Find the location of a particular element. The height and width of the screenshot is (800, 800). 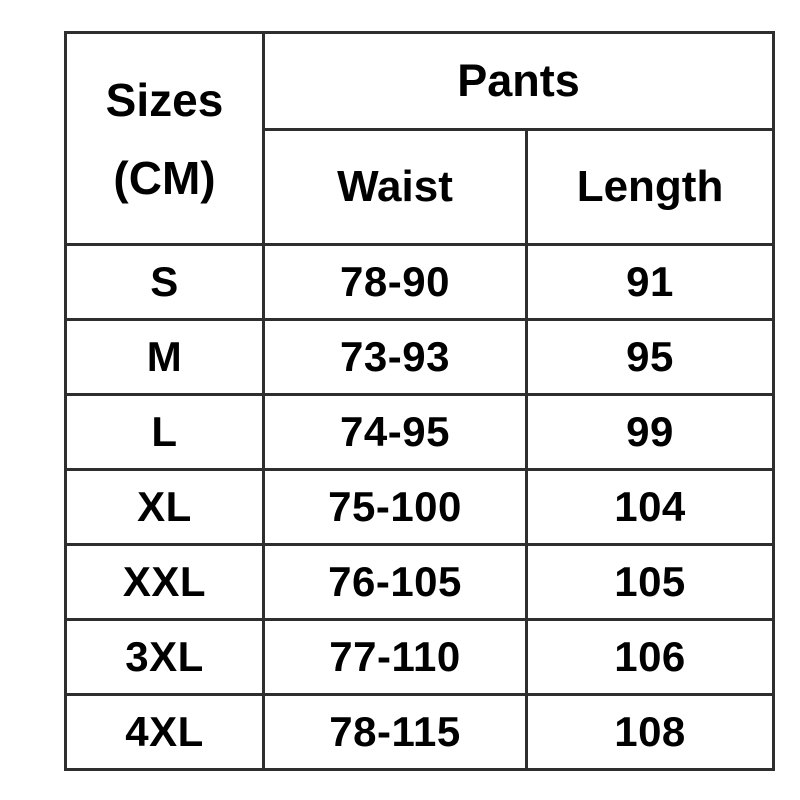

header-row-sub: Waist Length is located at coordinates (421, 187).